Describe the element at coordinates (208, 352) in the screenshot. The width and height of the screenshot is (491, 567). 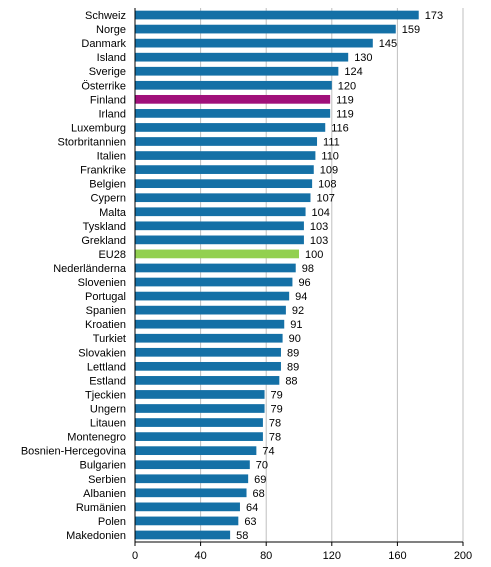
I see `bar-slovakien` at that location.